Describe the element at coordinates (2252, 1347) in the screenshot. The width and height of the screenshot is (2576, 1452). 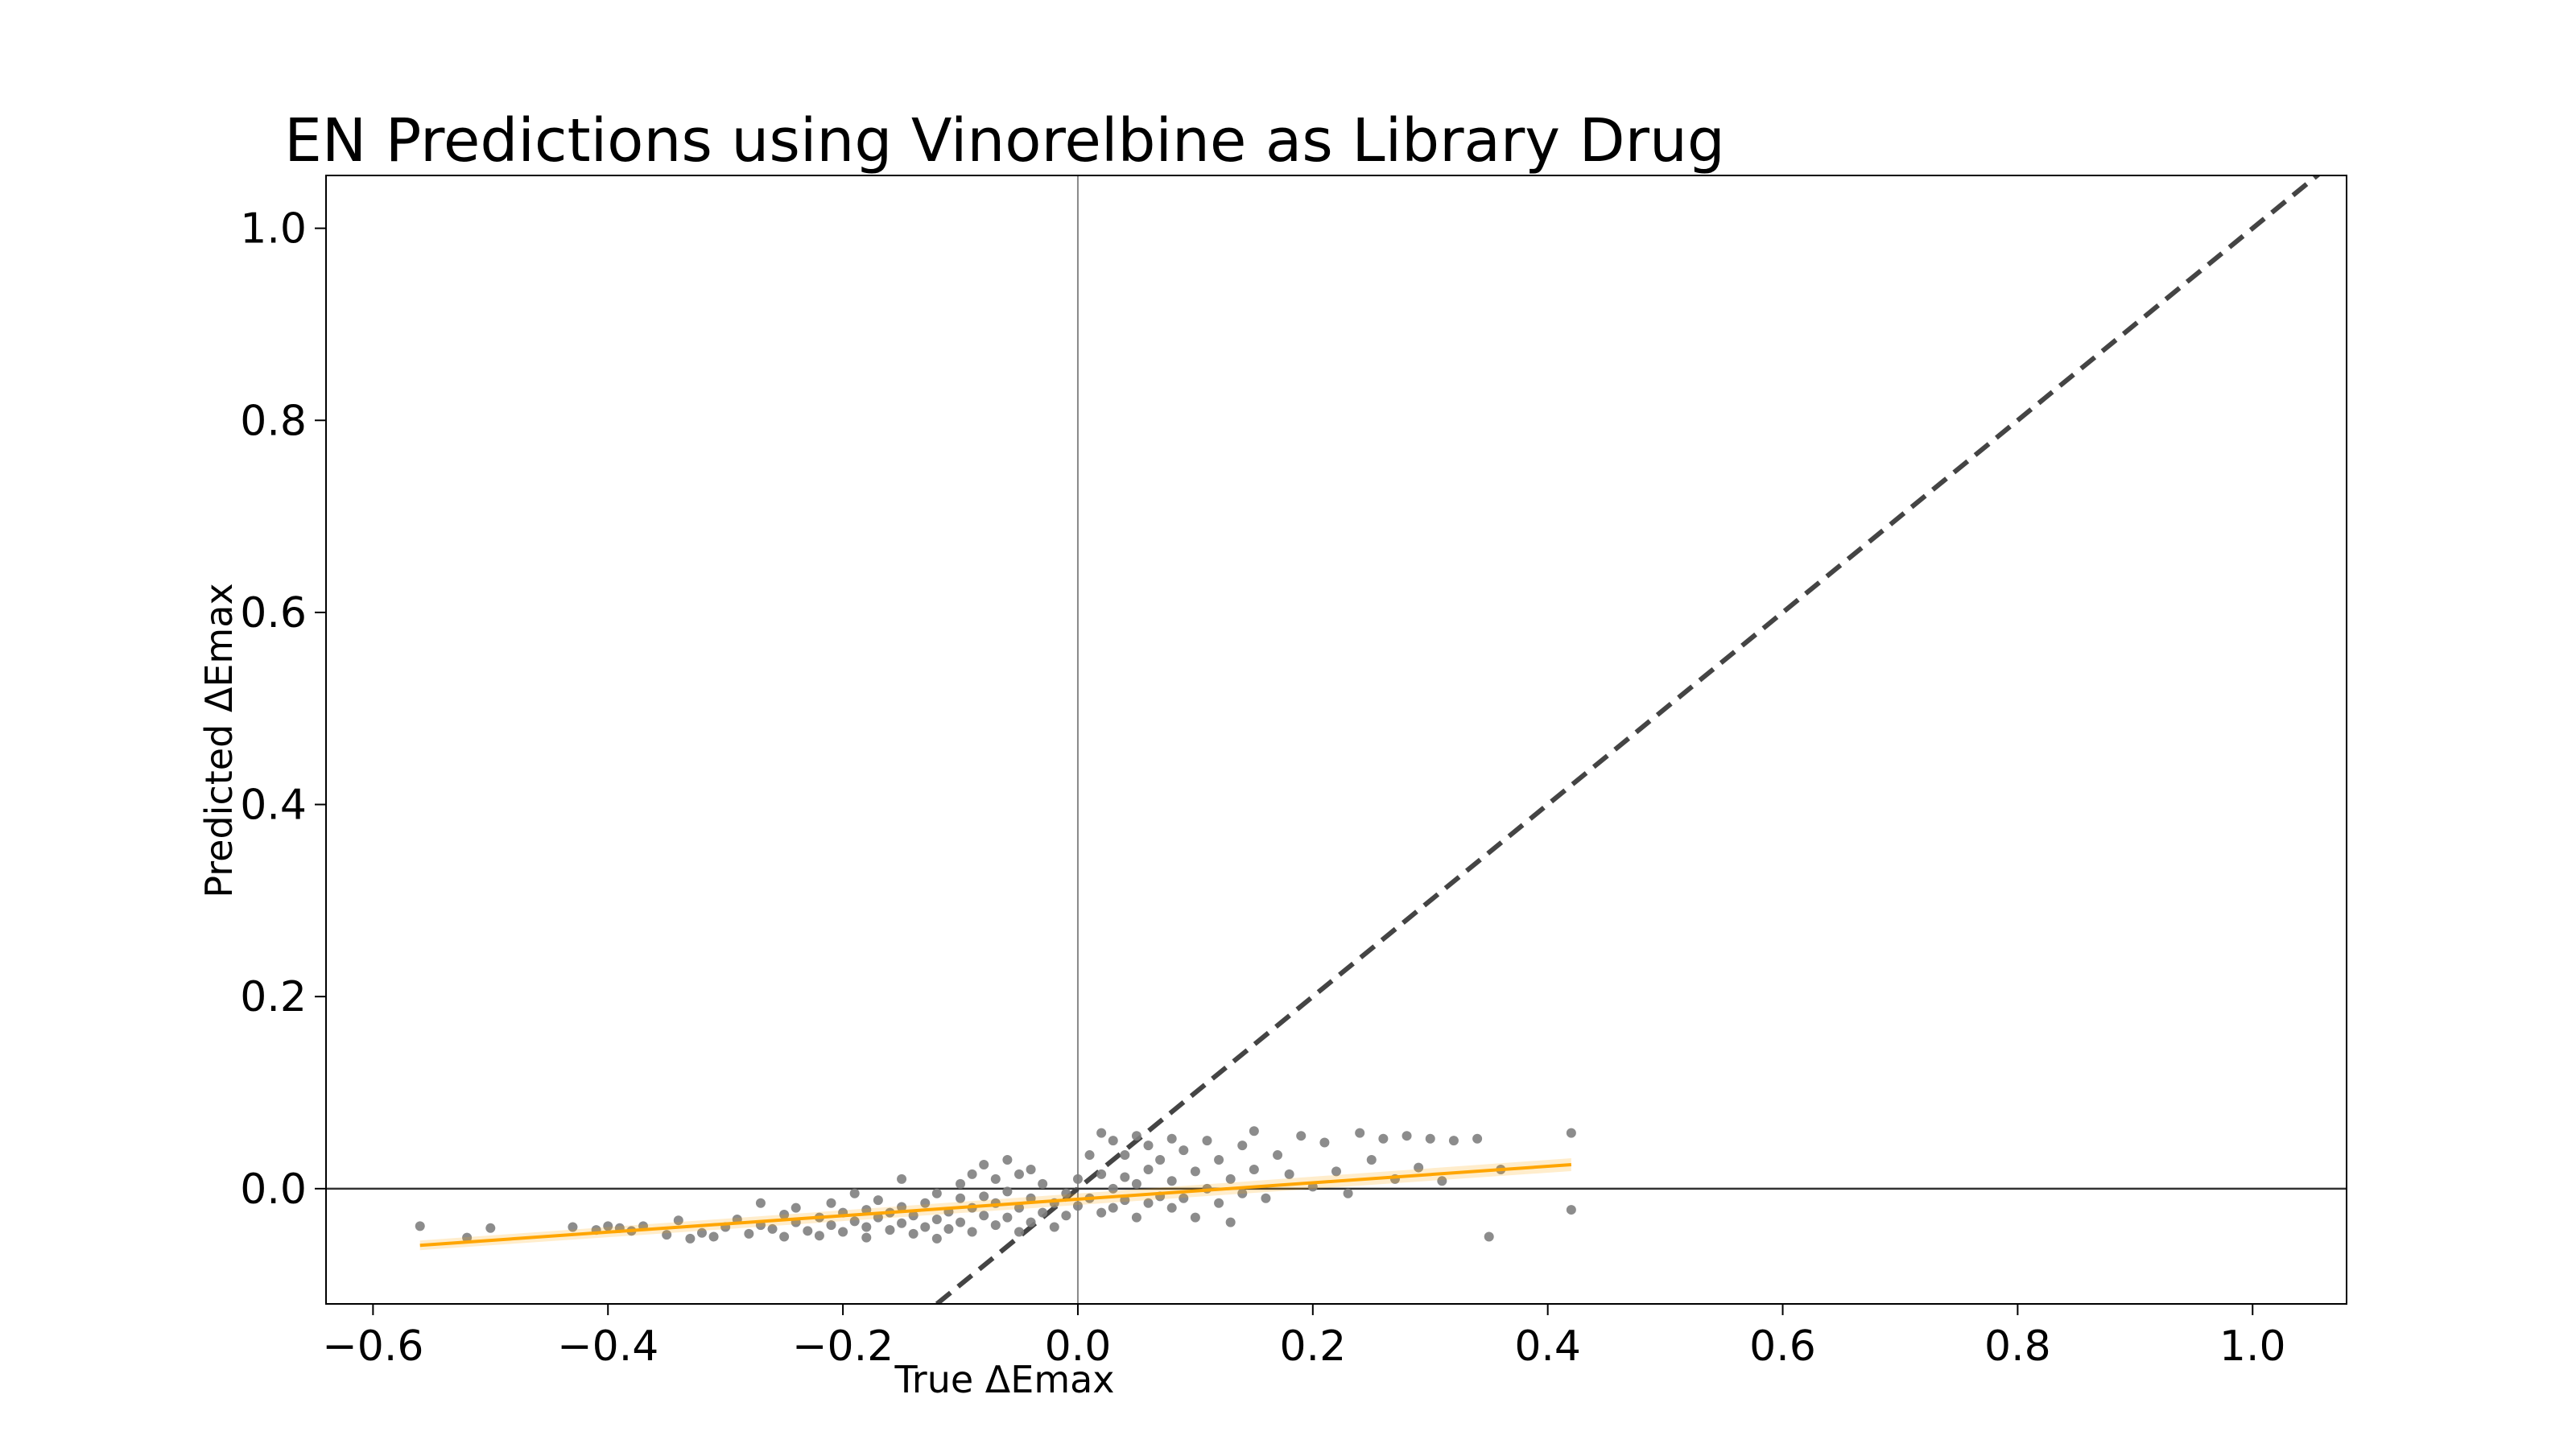
I see `x-tick-label: 1.0` at that location.